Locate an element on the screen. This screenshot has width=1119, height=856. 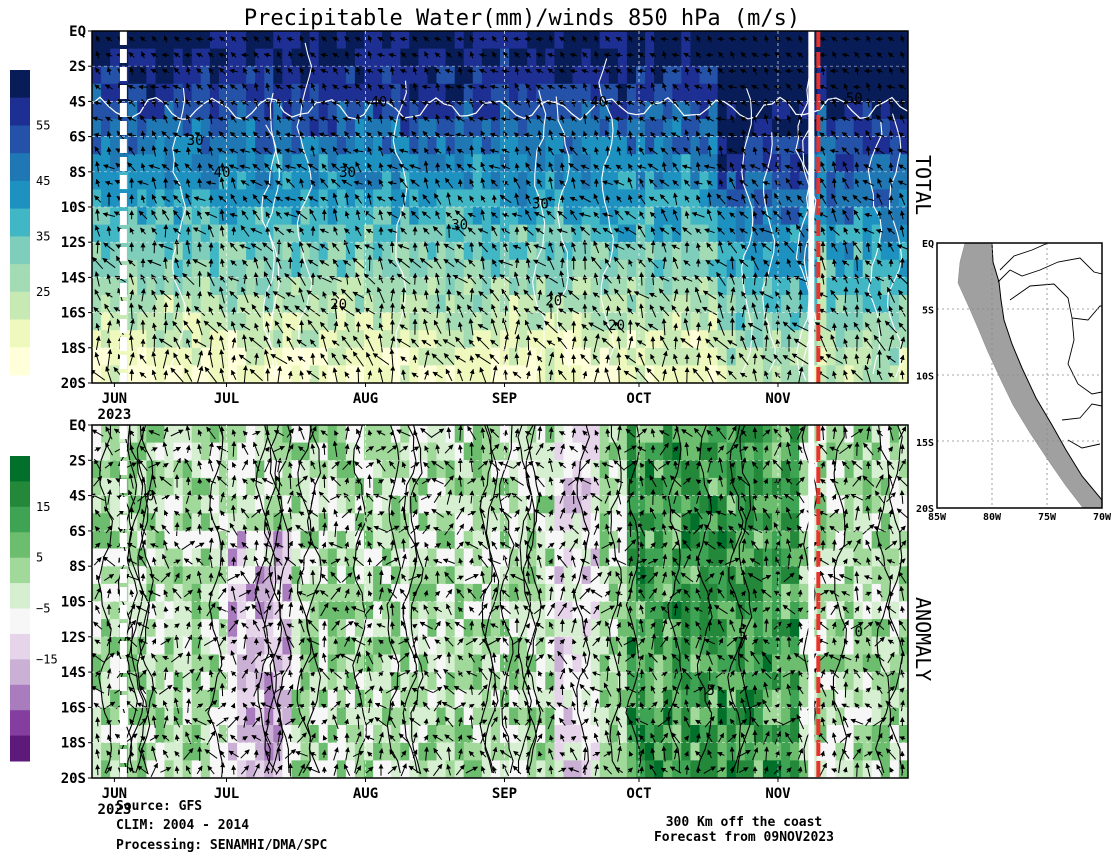
map-coastline is located at coordinates (1046, 372).